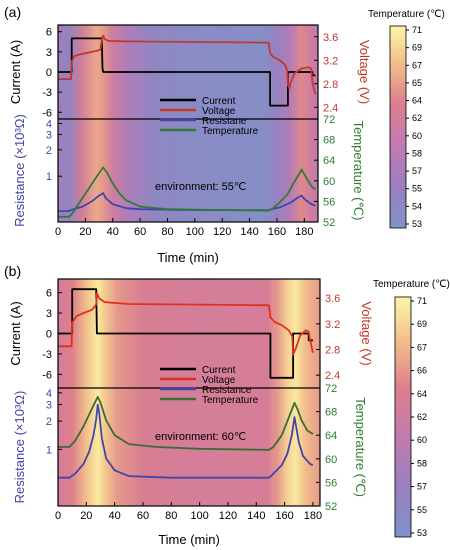  I want to click on panel-label: (a), so click(12, 12).